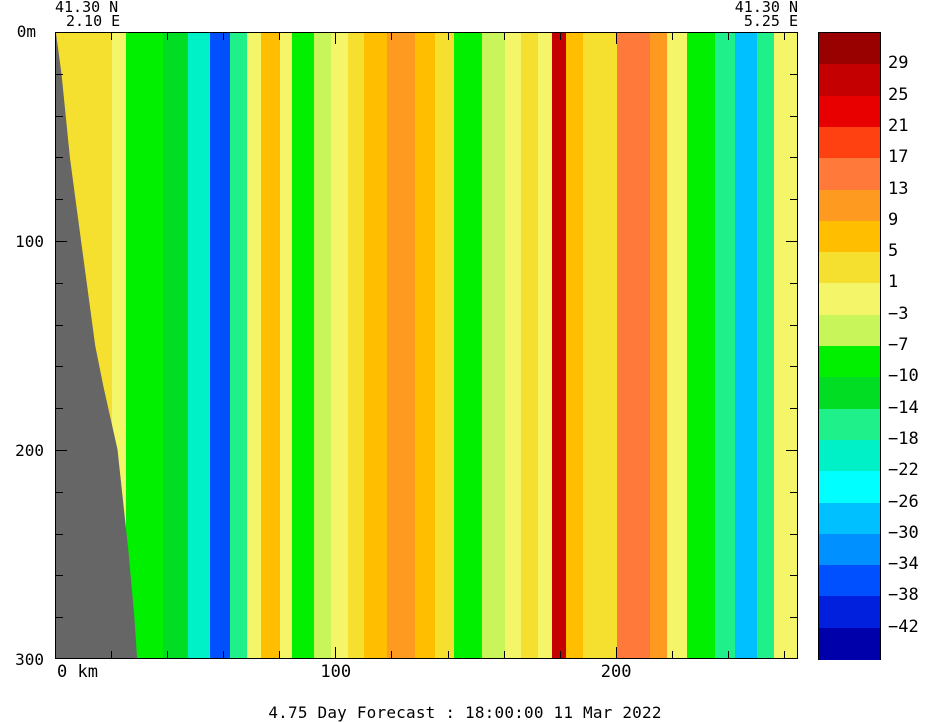 The image size is (930, 722). Describe the element at coordinates (95, 14) in the screenshot. I see `header-left-coords: 41.30 N 2.10 E` at that location.